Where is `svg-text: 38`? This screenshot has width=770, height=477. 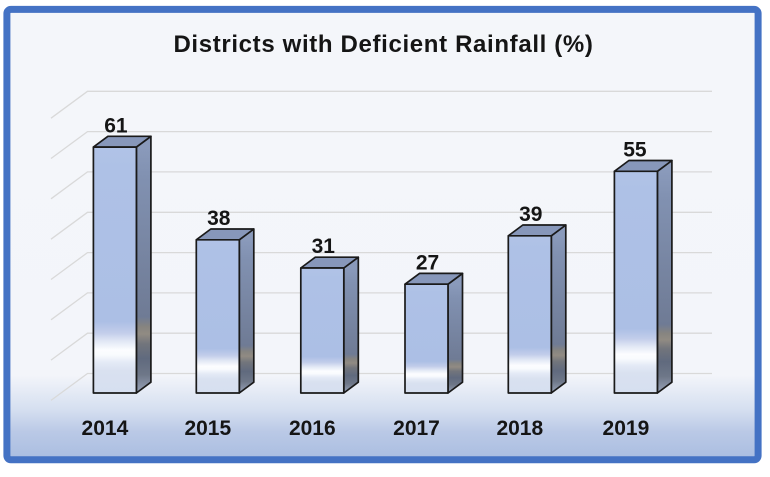
svg-text: 38 is located at coordinates (219, 218).